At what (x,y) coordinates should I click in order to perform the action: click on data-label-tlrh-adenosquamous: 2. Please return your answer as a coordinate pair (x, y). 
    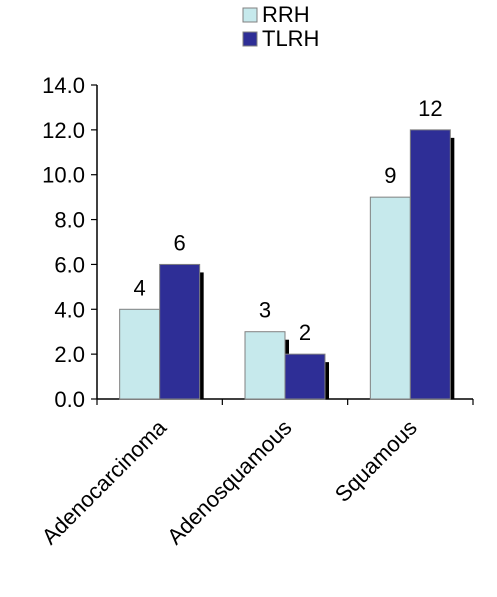
    Looking at the image, I should click on (305, 332).